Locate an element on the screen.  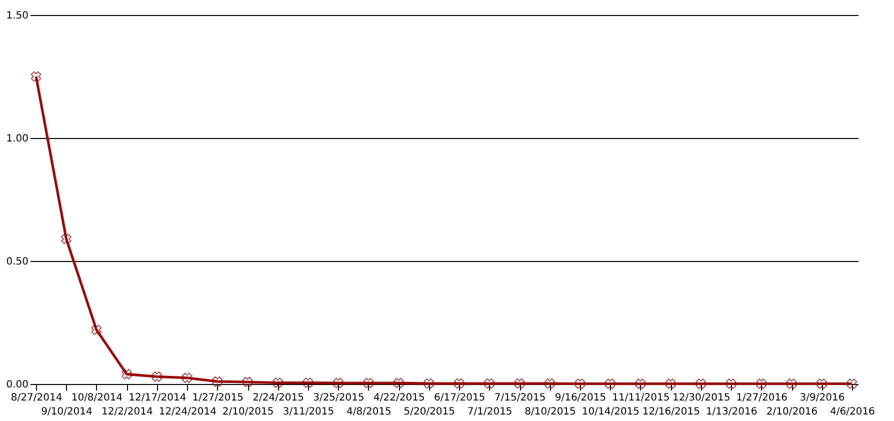
x-tick-label: 4/8/2015 is located at coordinates (369, 412).